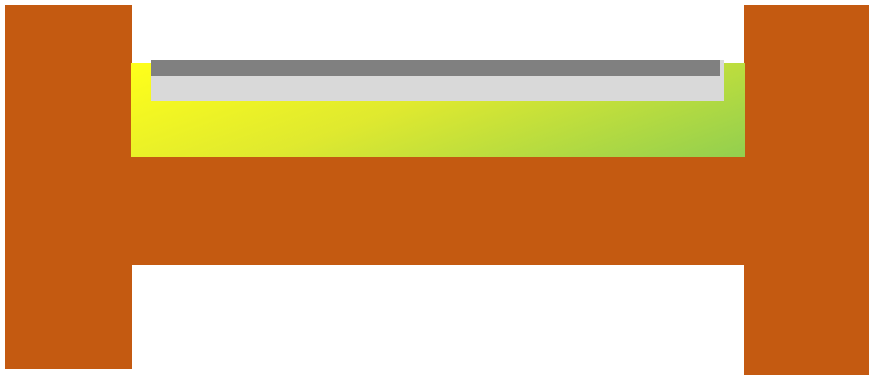  Describe the element at coordinates (435, 68) in the screenshot. I see `tray-bar` at that location.